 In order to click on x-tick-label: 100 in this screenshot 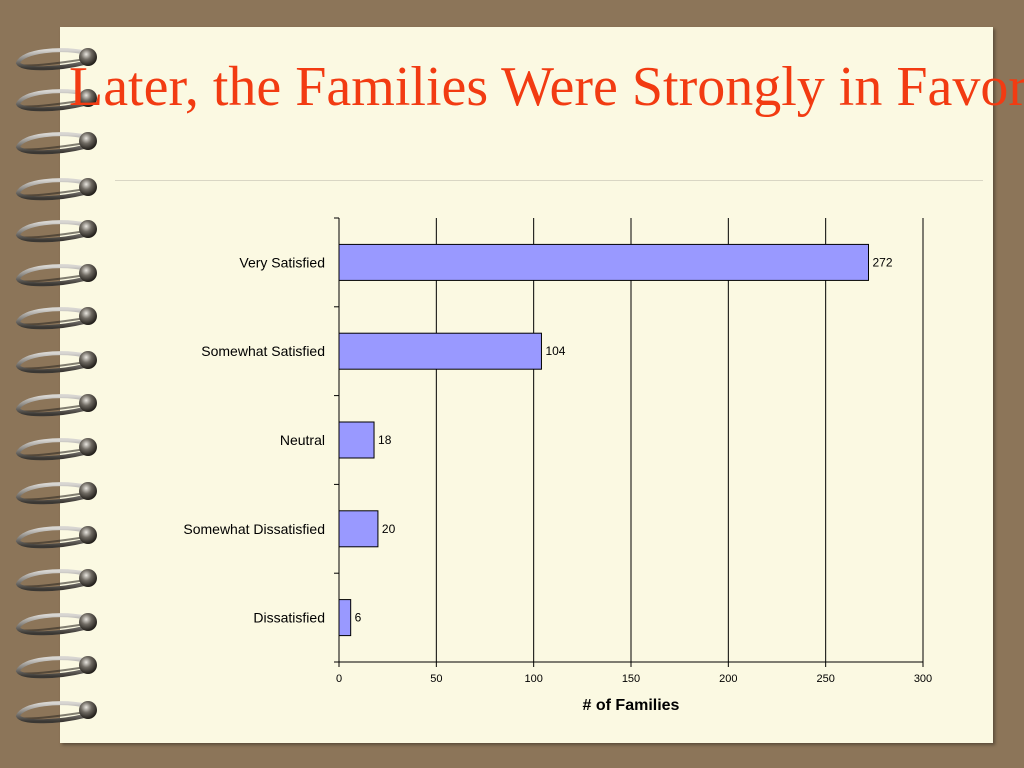, I will do `click(533, 679)`.